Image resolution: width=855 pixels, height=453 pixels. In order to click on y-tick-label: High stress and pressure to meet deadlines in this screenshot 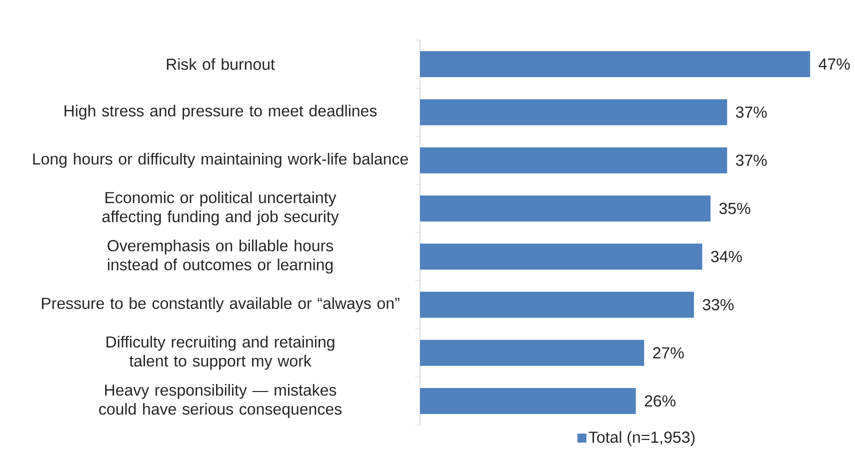, I will do `click(220, 112)`.